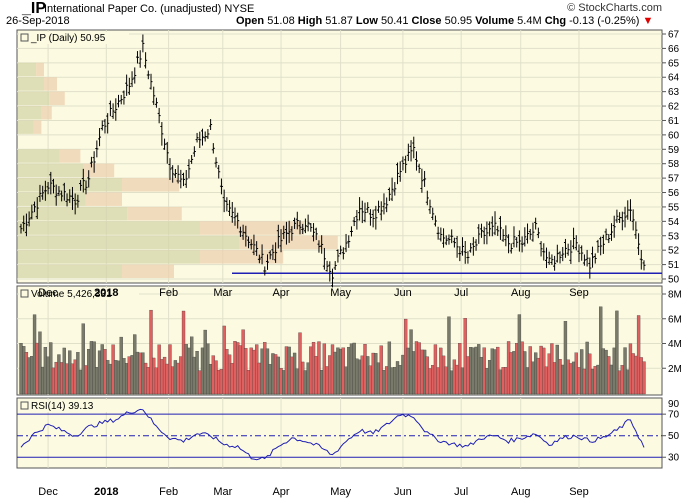 The image size is (700, 500). I want to click on price-tick-label: 66, so click(674, 49).